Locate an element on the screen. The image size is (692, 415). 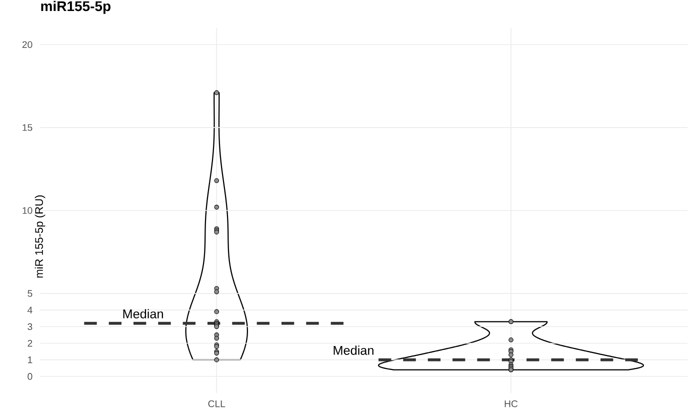
y-tick-label: 15 is located at coordinates (27, 127).